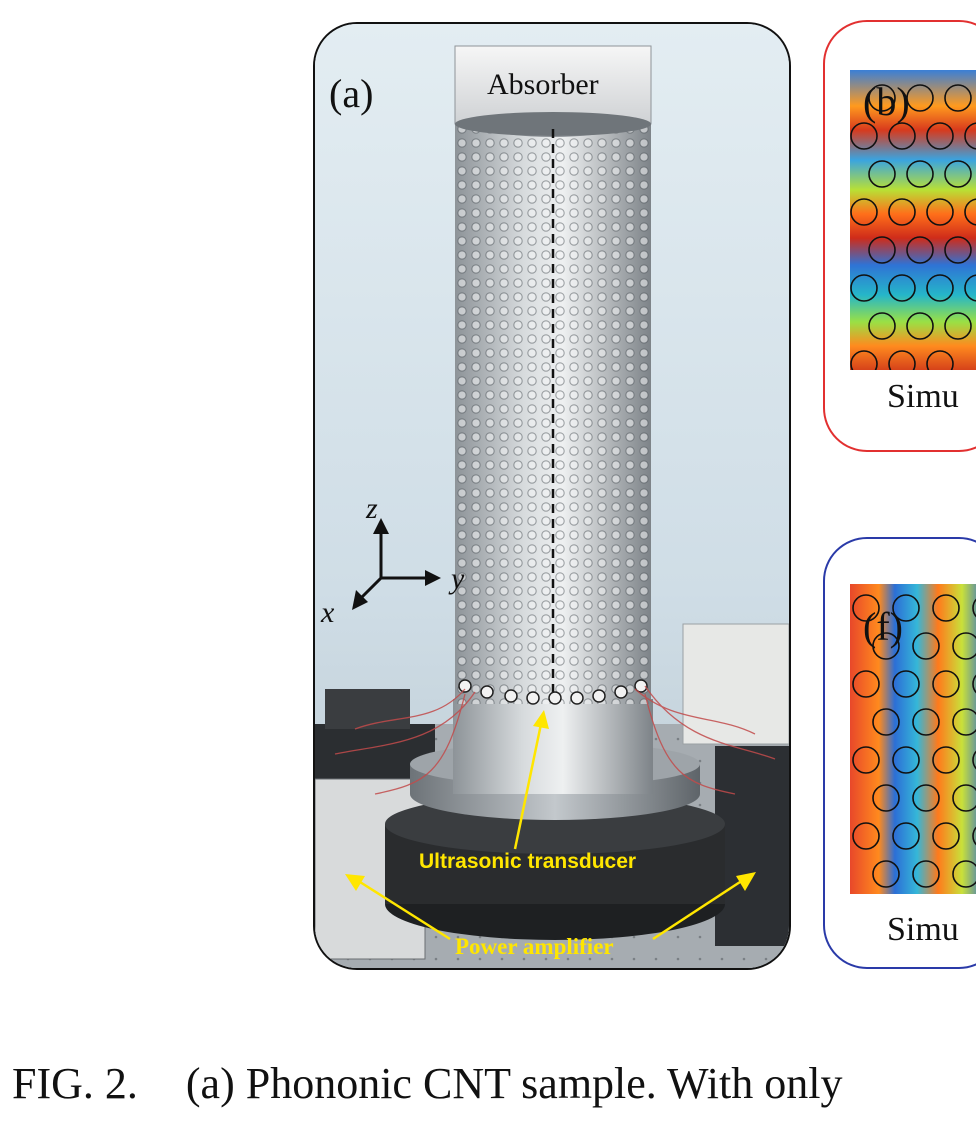  Describe the element at coordinates (550, 825) in the screenshot. I see `annotation-arrows` at that location.